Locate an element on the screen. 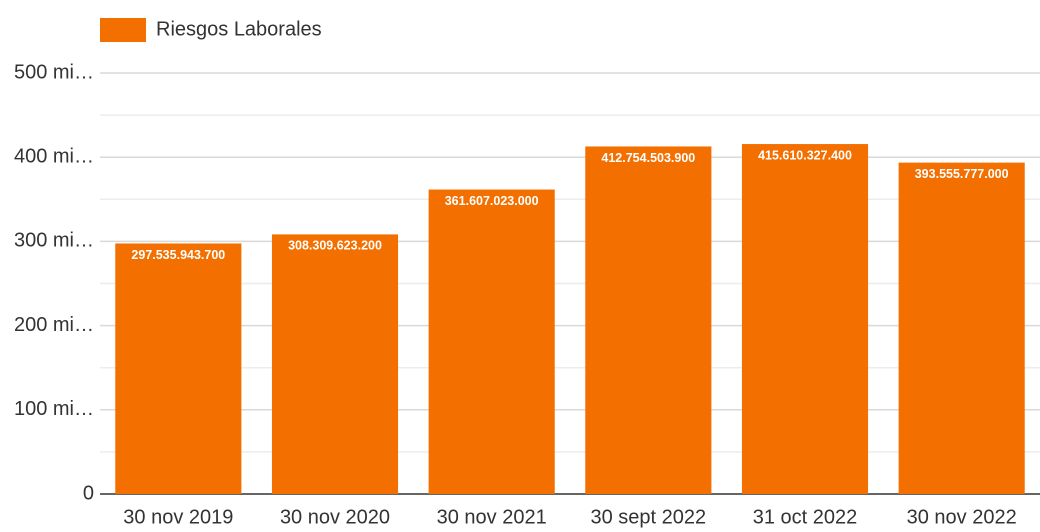  x-tick-label: 30 sept 2022 is located at coordinates (649, 517).